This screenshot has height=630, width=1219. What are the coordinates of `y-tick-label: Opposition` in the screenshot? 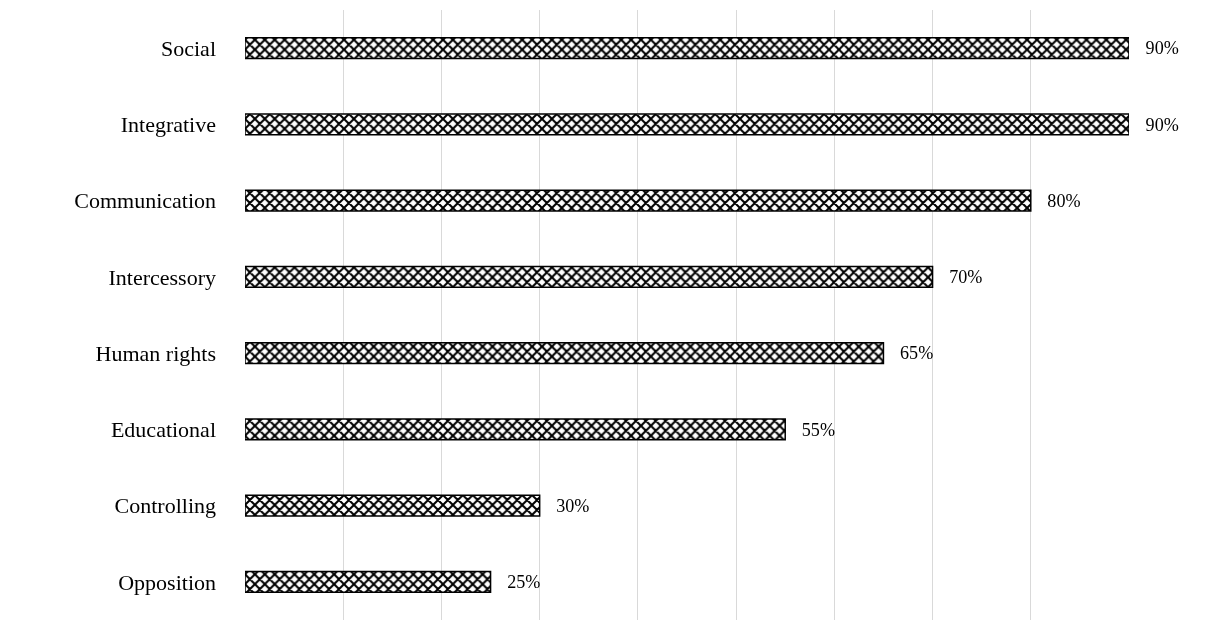 It's located at (167, 582).